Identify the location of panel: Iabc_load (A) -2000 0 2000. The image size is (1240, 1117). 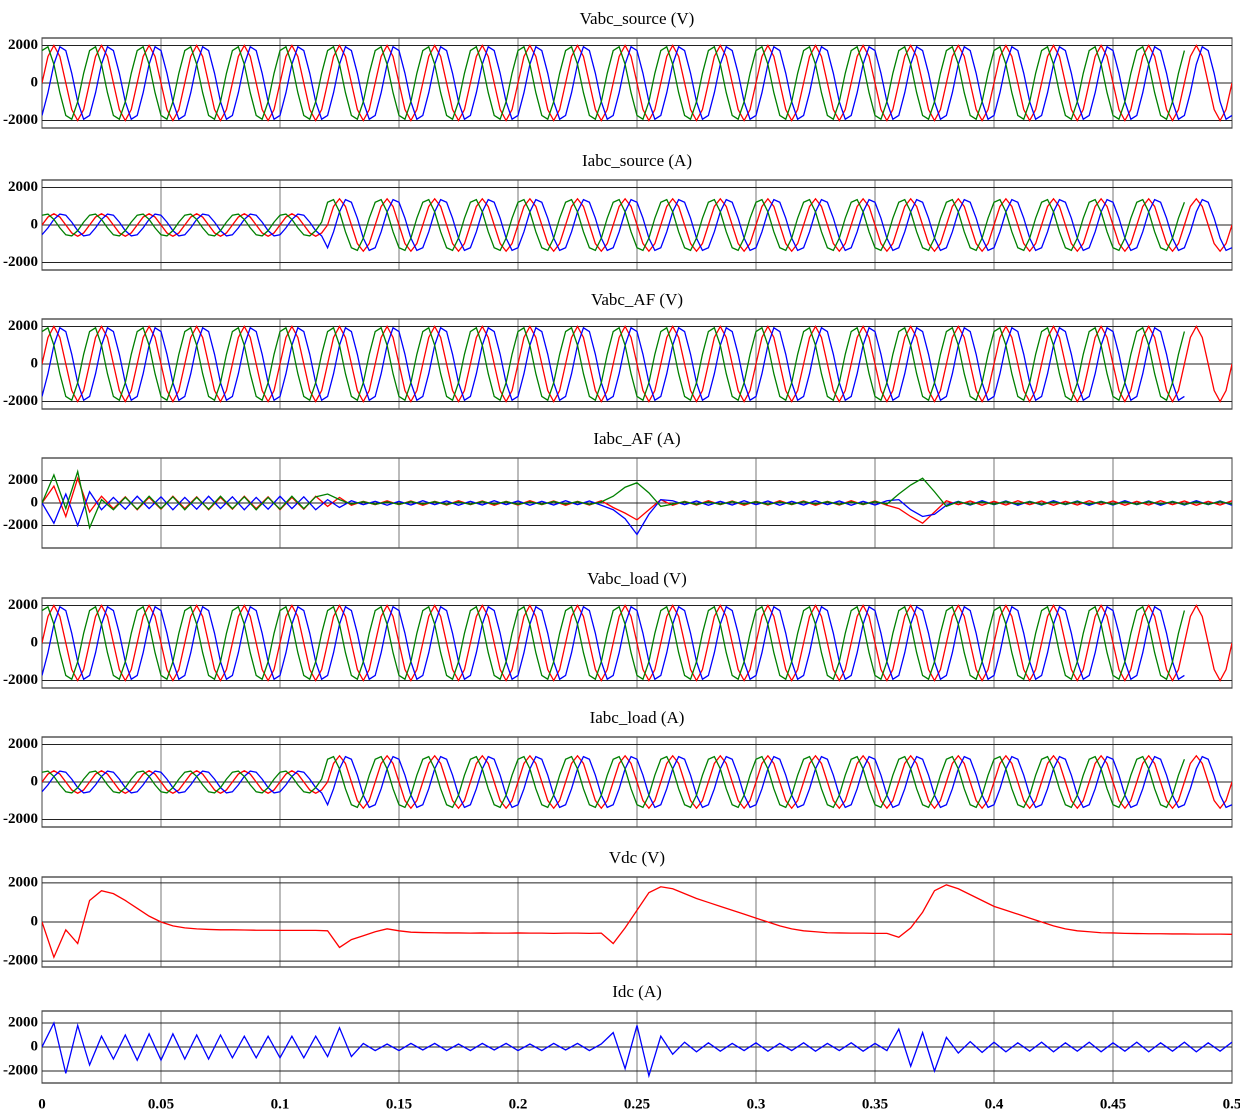
(618, 768).